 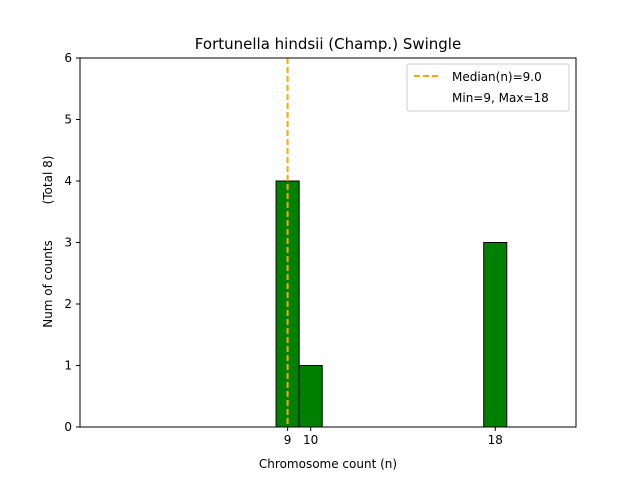 What do you see at coordinates (68, 181) in the screenshot?
I see `y-tick-label-4: 4` at bounding box center [68, 181].